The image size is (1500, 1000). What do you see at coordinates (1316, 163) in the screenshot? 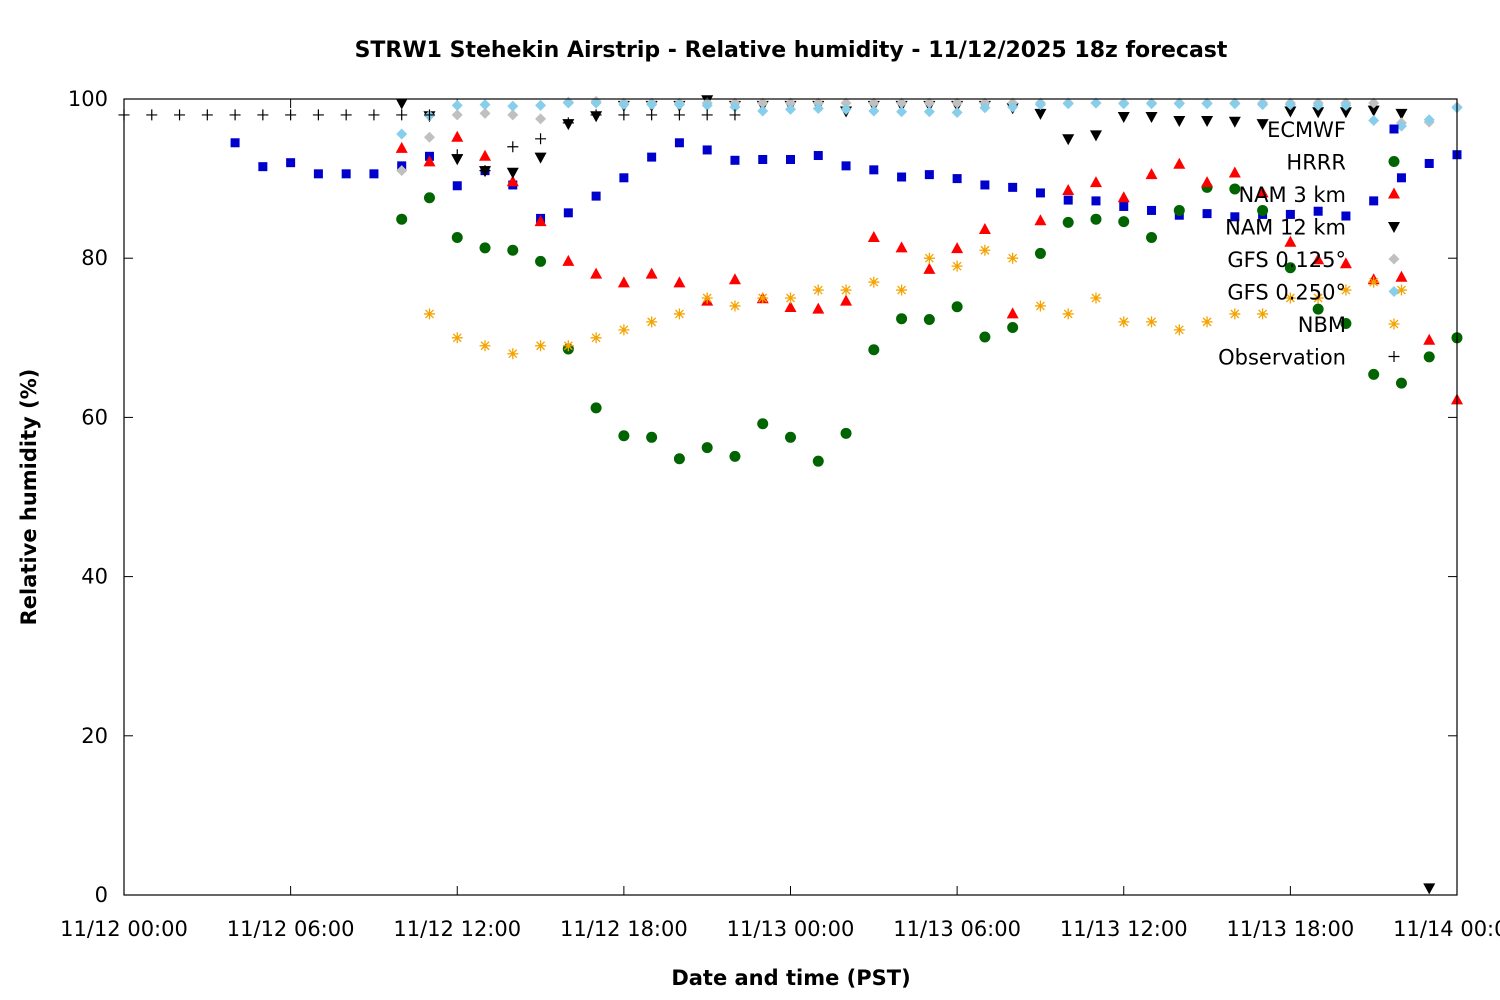
I see `legend-label-hrrr: HRRR` at bounding box center [1316, 163].